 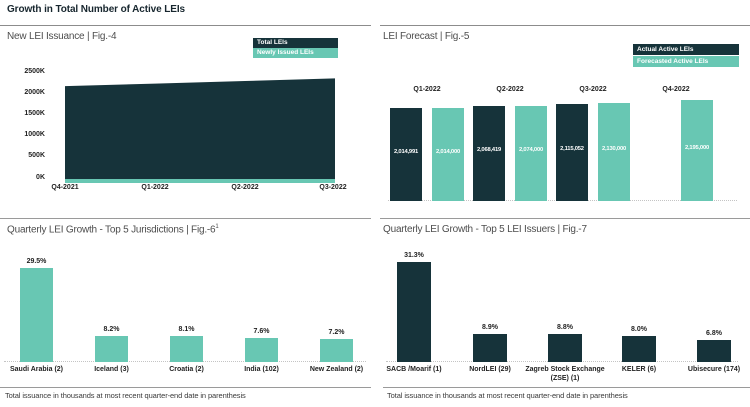 What do you see at coordinates (34, 71) in the screenshot?
I see `fig4-y-tick: 2500K` at bounding box center [34, 71].